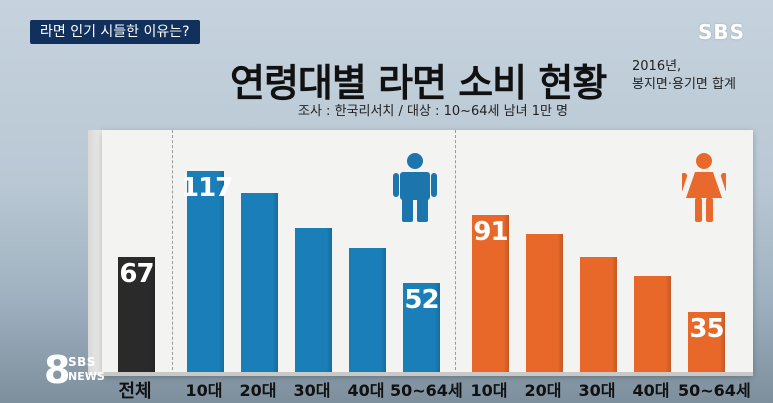  Describe the element at coordinates (259, 282) in the screenshot. I see `bar-male-20s` at that location.